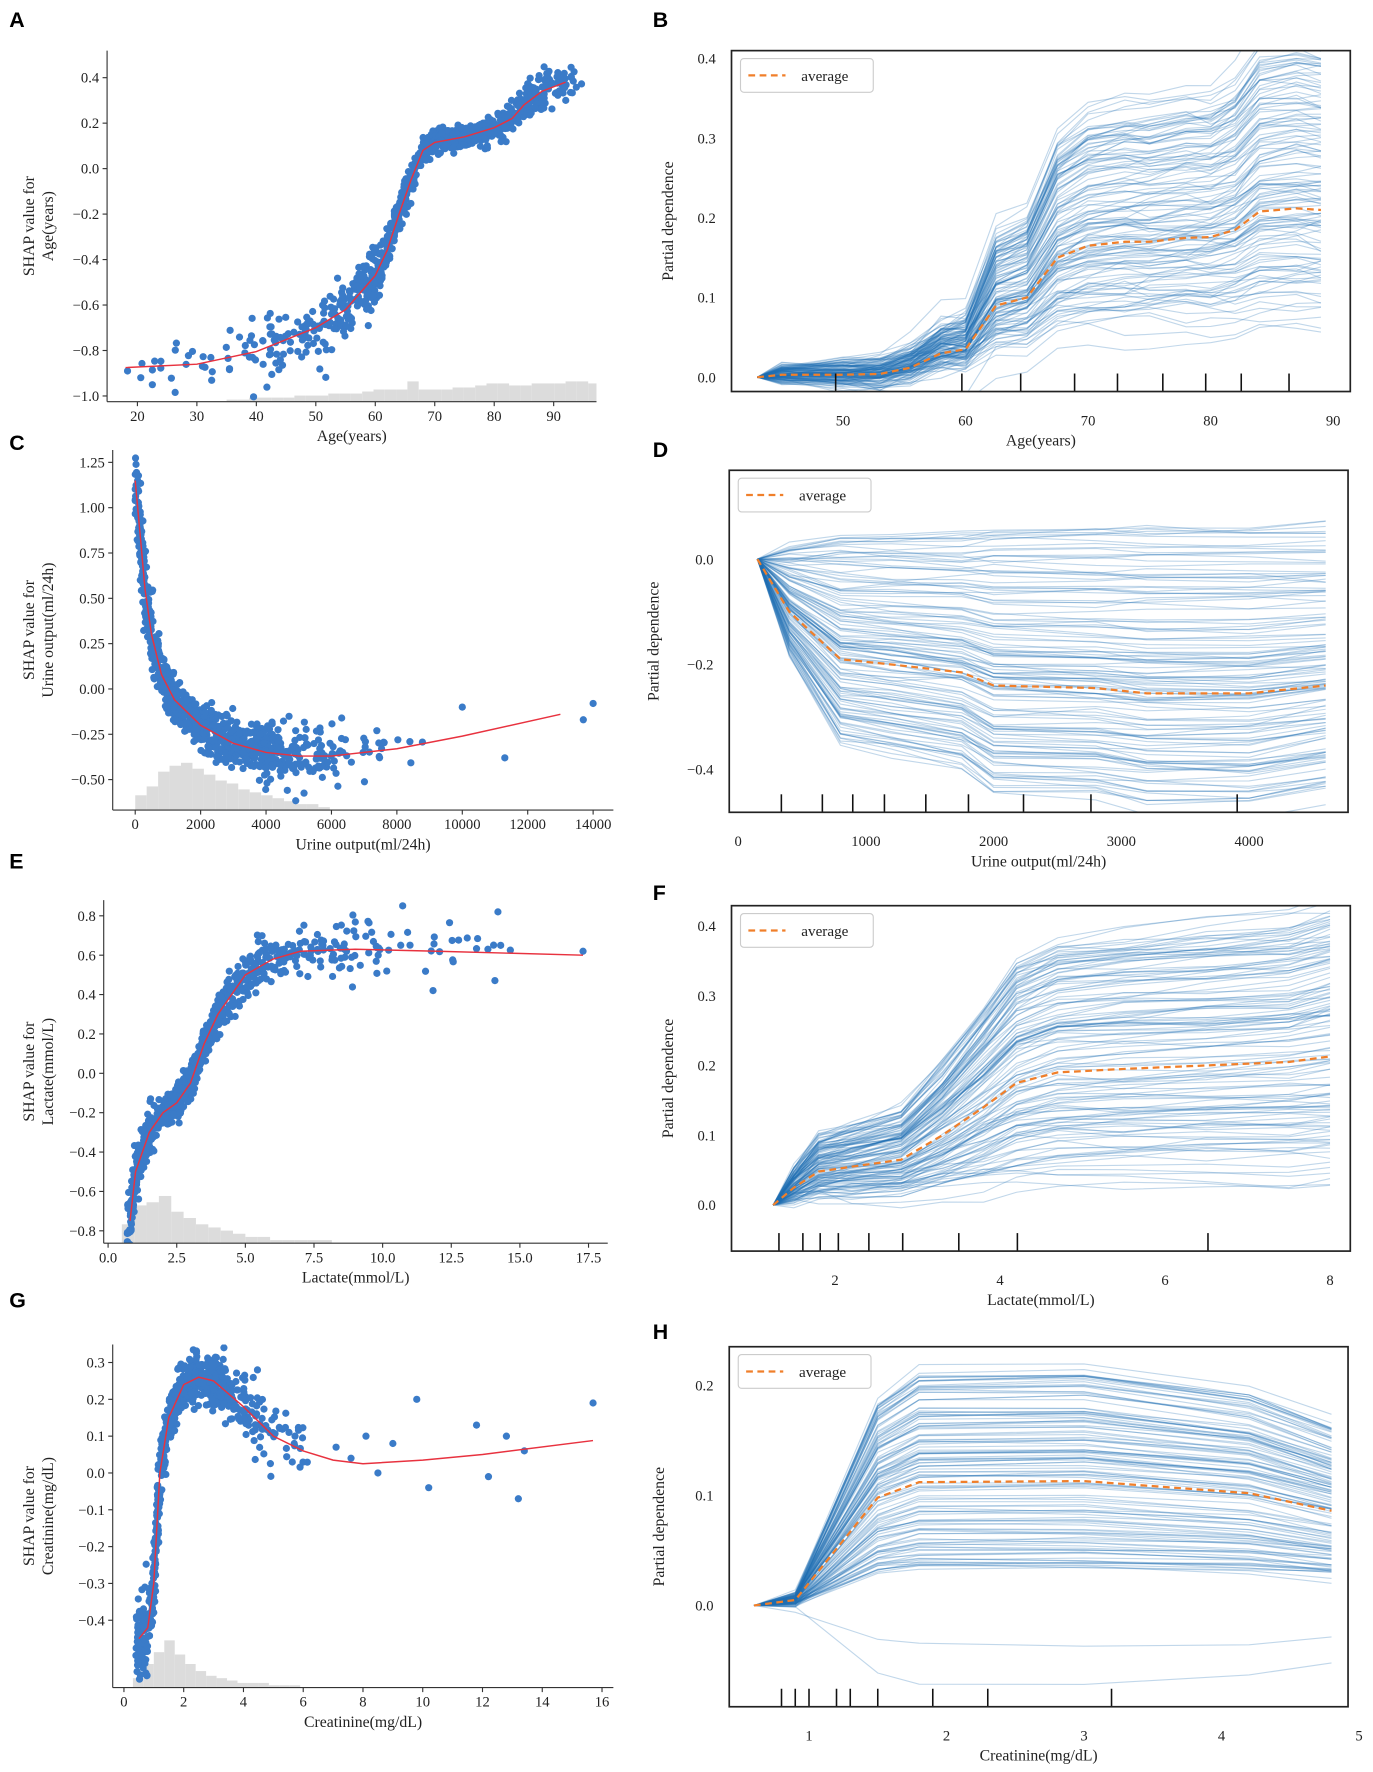  I want to click on legend: average, so click(806, 75).